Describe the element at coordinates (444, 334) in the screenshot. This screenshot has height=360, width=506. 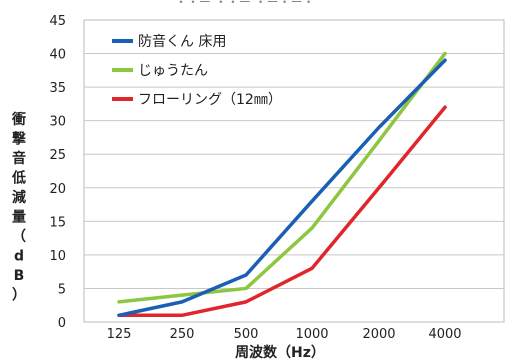
I see `x-tick-label: 4000` at that location.